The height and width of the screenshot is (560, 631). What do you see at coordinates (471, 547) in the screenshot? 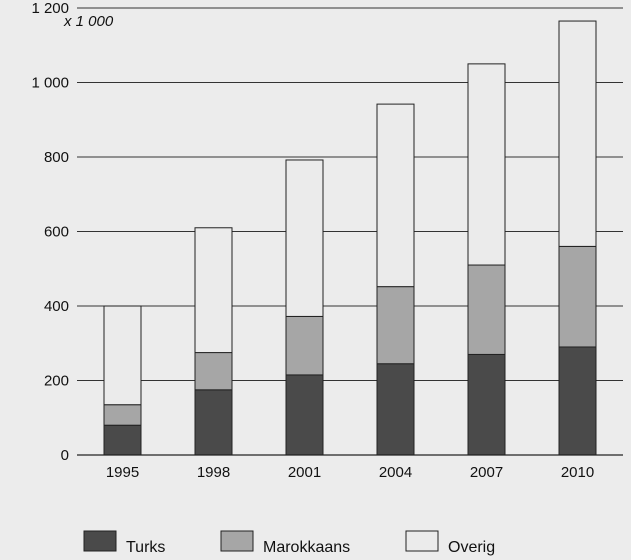
I see `legend-label-overig: Overig` at bounding box center [471, 547].